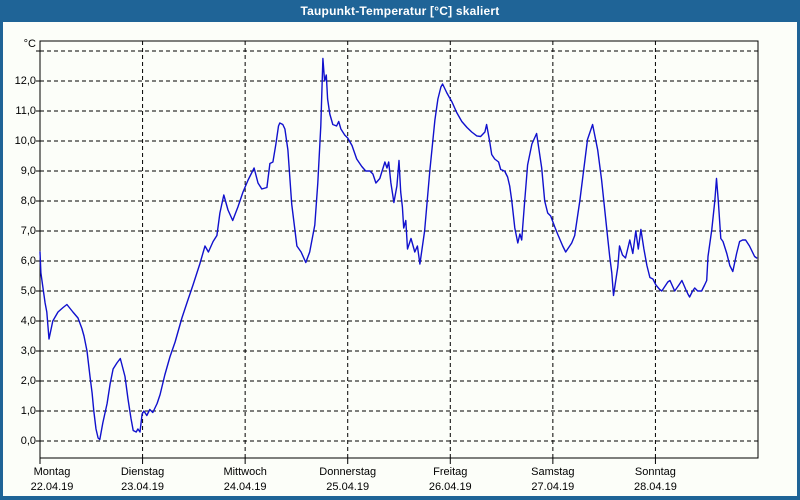  What do you see at coordinates (25, 111) in the screenshot?
I see `y-axis-tick-label: 11,0` at bounding box center [25, 111].